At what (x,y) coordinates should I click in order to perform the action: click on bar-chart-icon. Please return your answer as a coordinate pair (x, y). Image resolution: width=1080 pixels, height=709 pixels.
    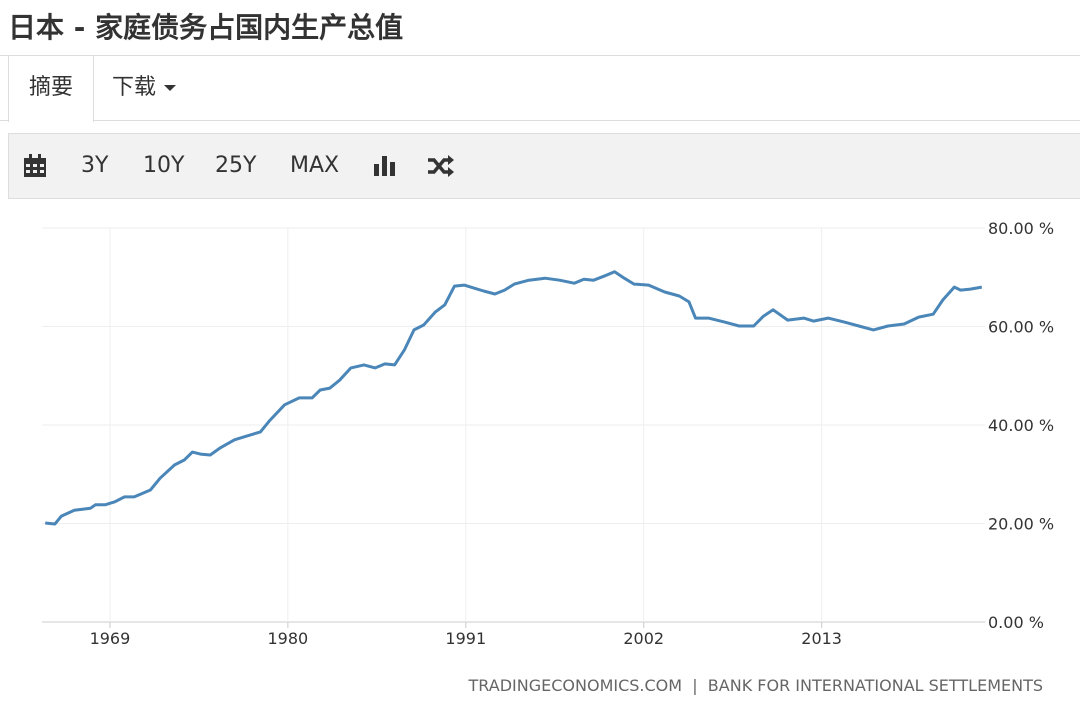
    Looking at the image, I should click on (385, 166).